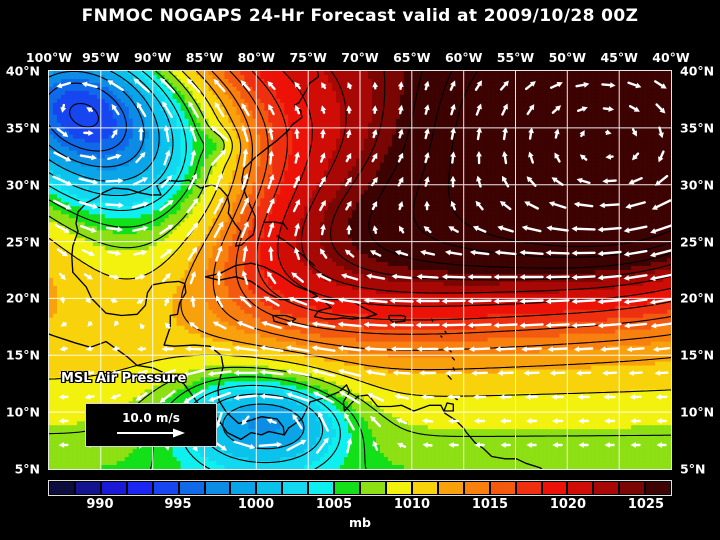  I want to click on colorbar-unit-label: mb, so click(360, 522).